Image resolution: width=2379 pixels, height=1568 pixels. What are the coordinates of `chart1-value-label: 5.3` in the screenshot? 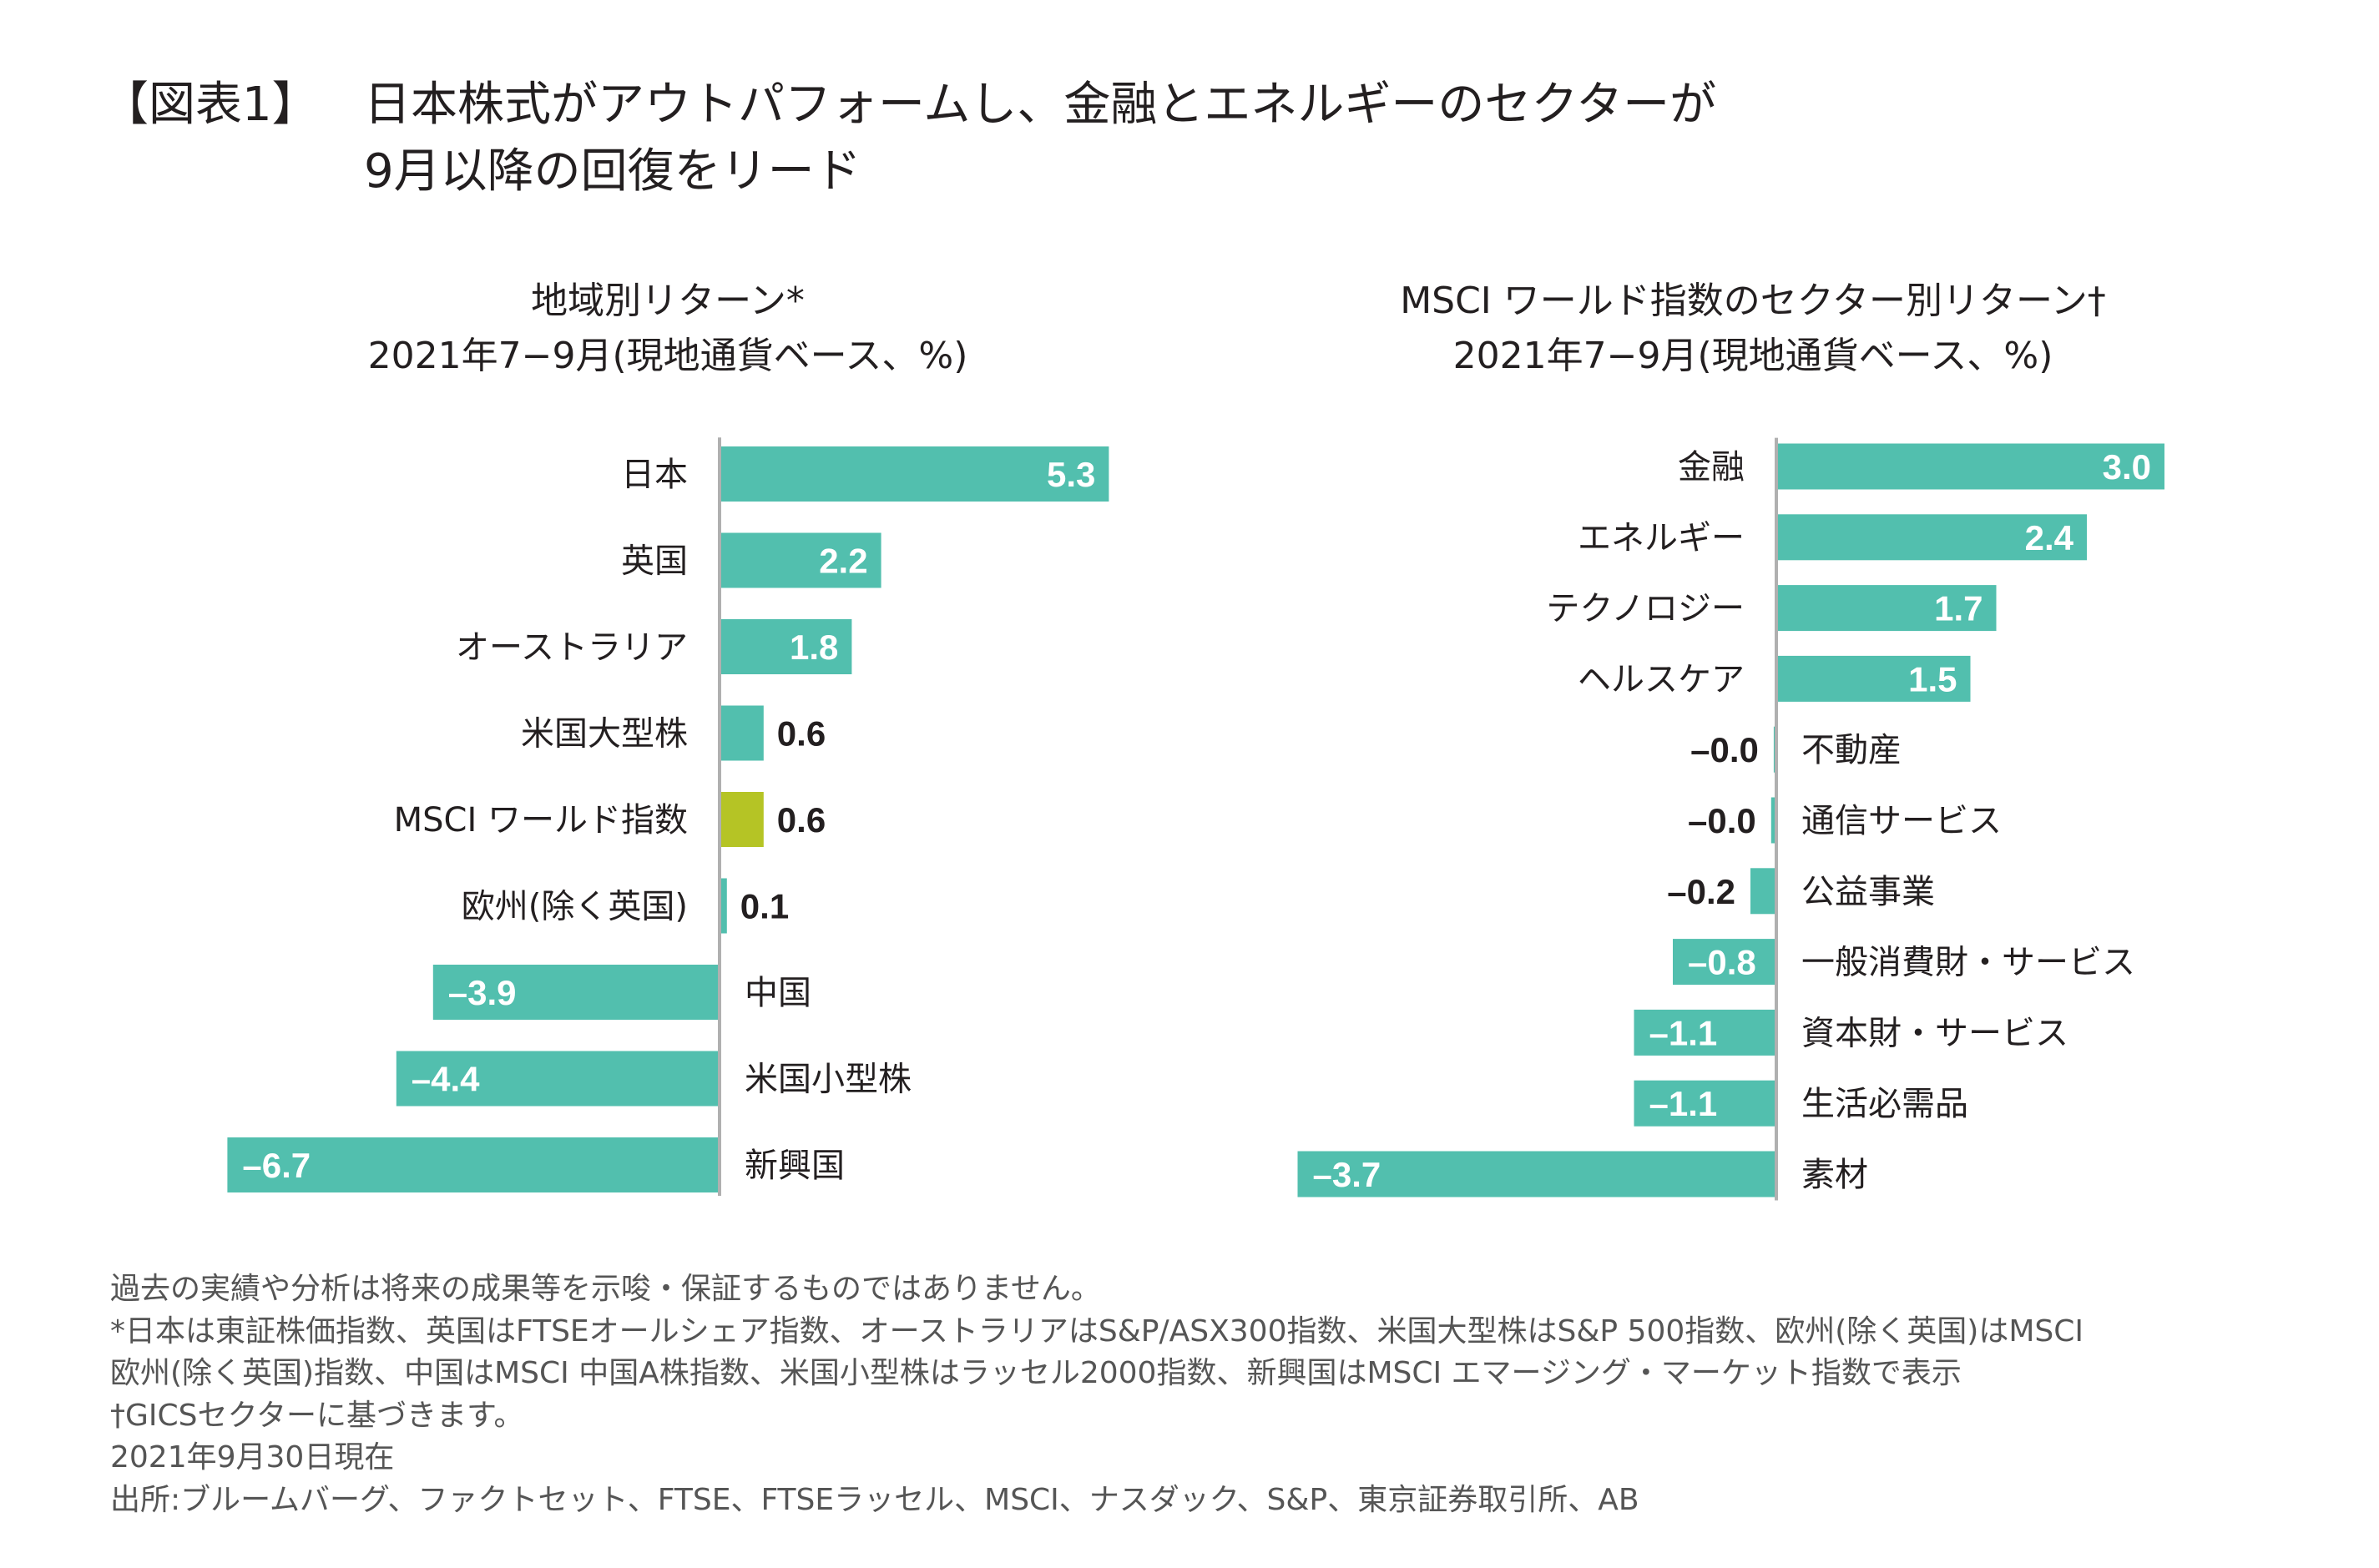 It's located at (1071, 475).